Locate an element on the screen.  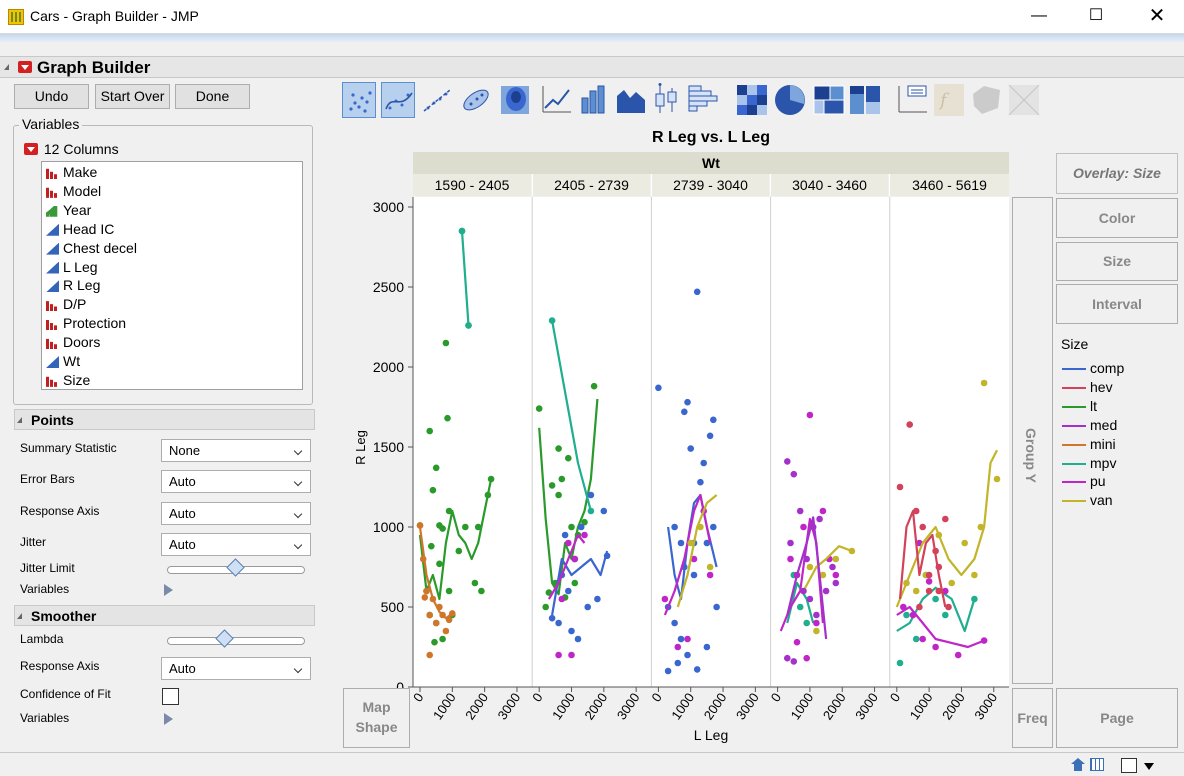
formula-icon: f is located at coordinates (949, 100).